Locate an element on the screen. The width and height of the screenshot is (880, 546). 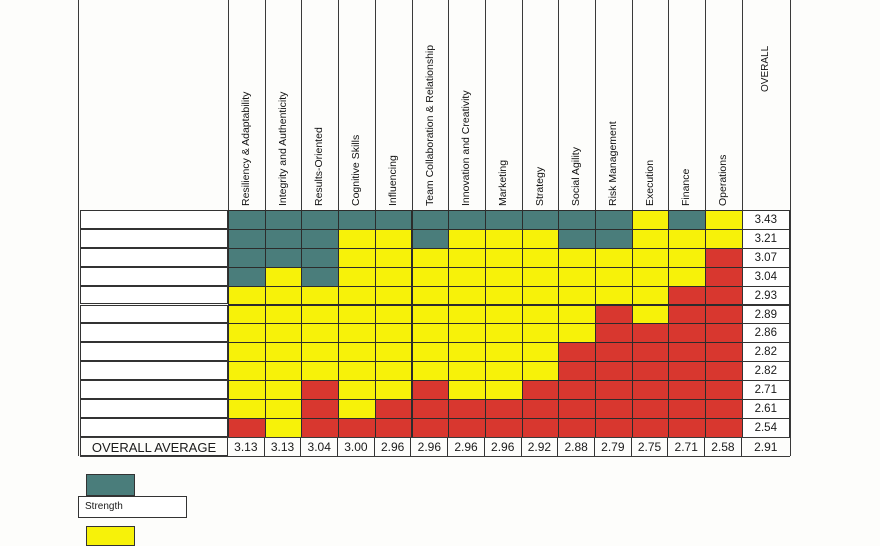
column-header-social-agility: Social Agility is located at coordinates (576, 176).